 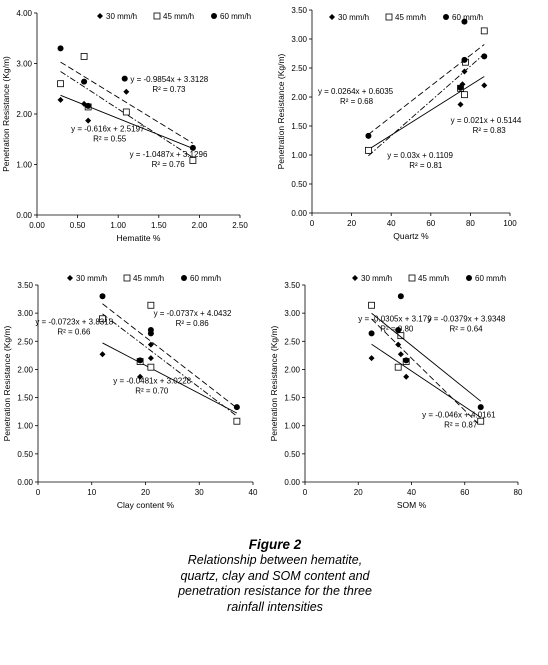 What do you see at coordinates (146, 505) in the screenshot?
I see `x-axis-label: Clay content %` at bounding box center [146, 505].